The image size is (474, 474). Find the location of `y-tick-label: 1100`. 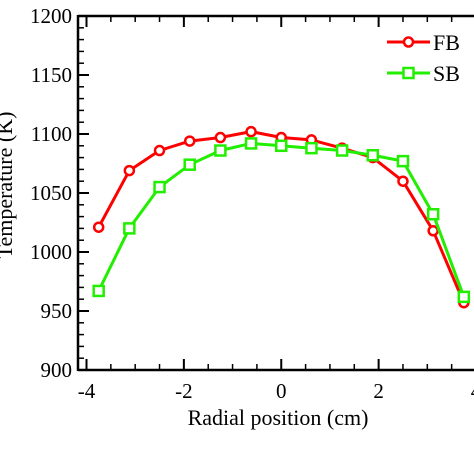

y-tick-label: 1100 is located at coordinates (51, 134).